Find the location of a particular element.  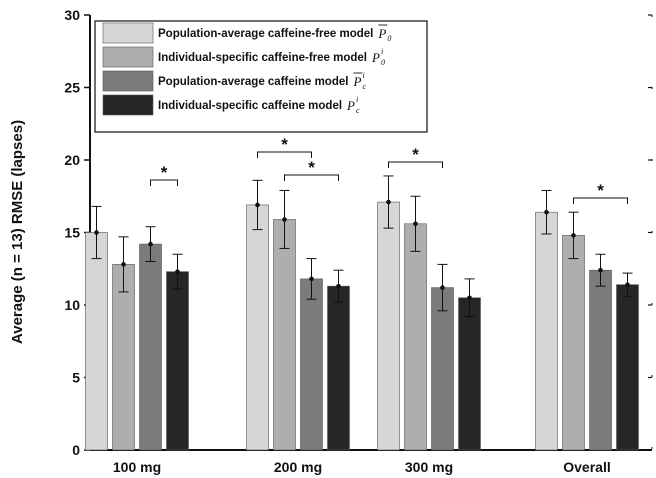

y-tick-label: 30 is located at coordinates (72, 15).